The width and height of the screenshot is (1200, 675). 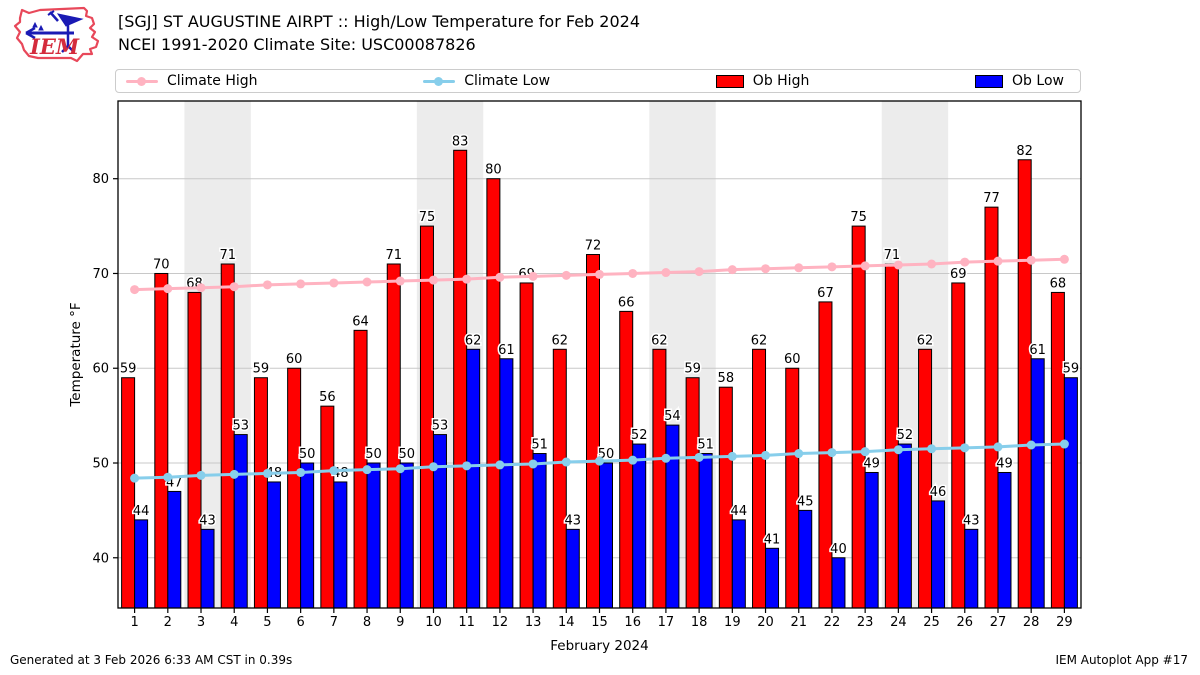 I want to click on svg-text: 14, so click(x=566, y=622).